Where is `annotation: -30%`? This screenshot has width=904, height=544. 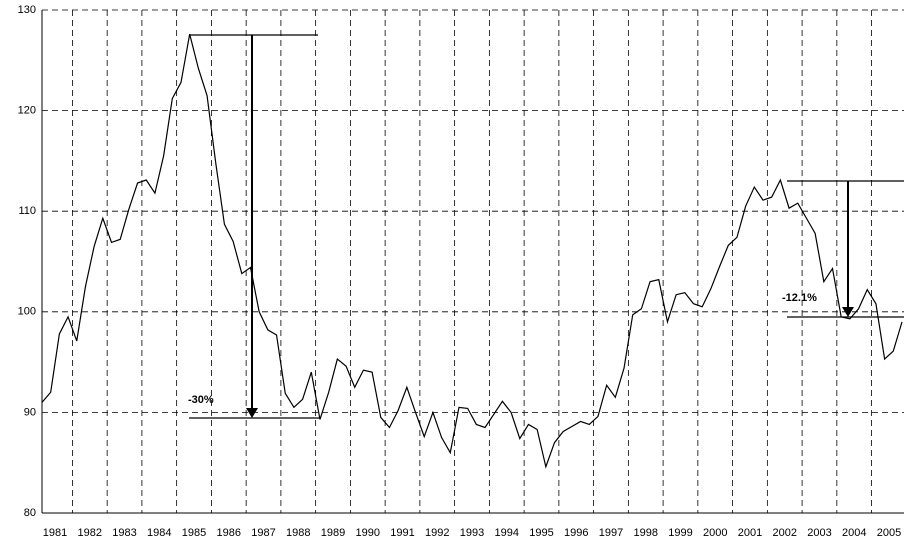 annotation: -30% is located at coordinates (201, 400).